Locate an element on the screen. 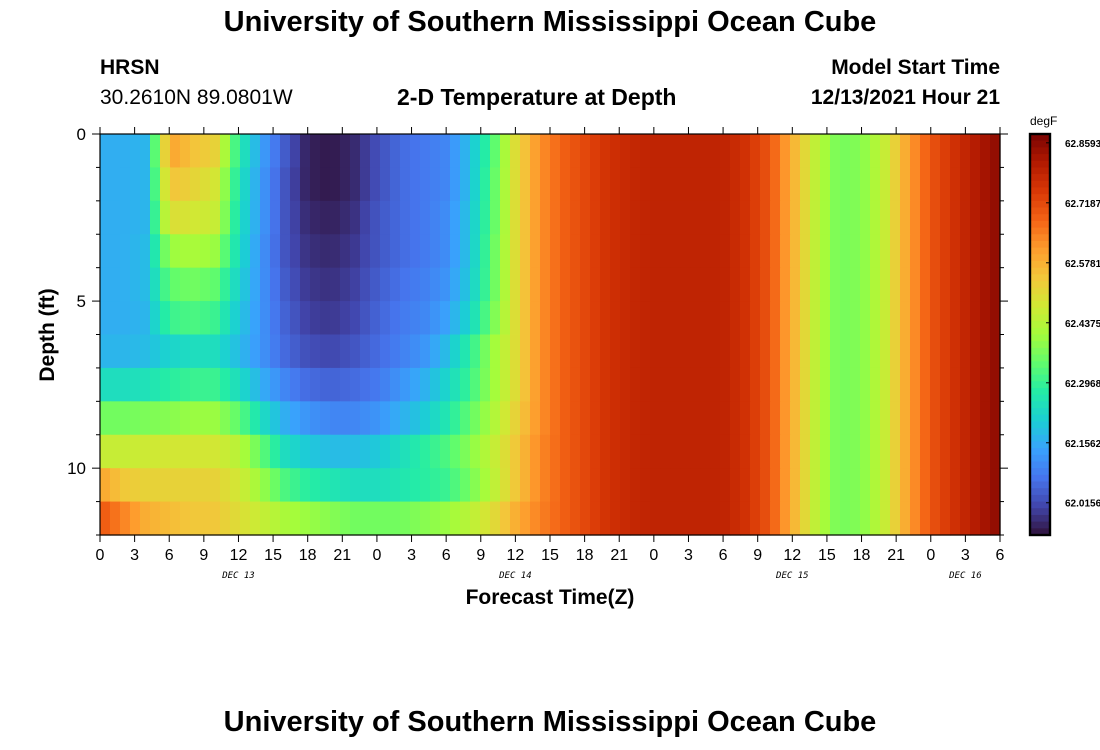 The width and height of the screenshot is (1100, 750). x-tick-label: 15 is located at coordinates (827, 555).